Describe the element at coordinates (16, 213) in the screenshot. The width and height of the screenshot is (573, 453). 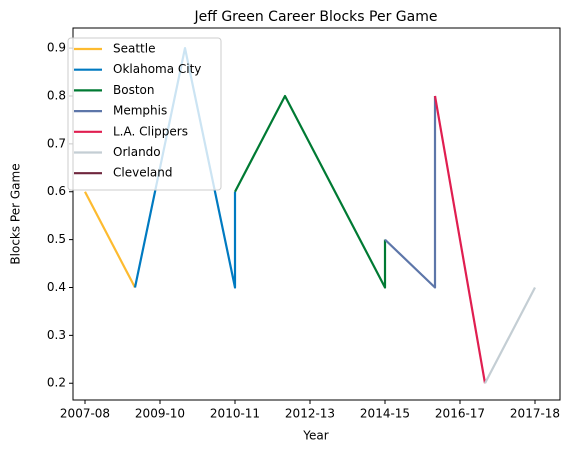
I see `y-axis-label: Blocks Per Game` at that location.